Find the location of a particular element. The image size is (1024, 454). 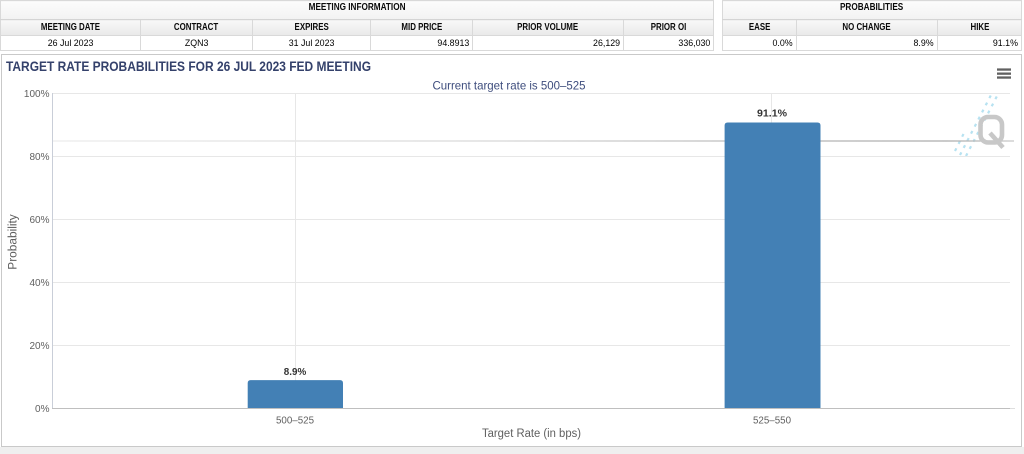

svg-text: 20% is located at coordinates (39, 346).